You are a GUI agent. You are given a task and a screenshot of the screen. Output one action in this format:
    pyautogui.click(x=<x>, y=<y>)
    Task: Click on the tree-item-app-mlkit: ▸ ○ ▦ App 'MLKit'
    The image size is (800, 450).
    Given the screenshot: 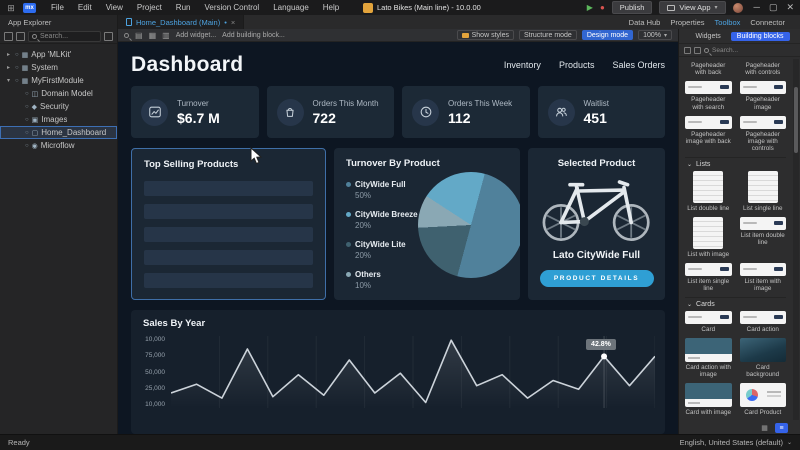 What is the action you would take?
    pyautogui.click(x=58, y=54)
    